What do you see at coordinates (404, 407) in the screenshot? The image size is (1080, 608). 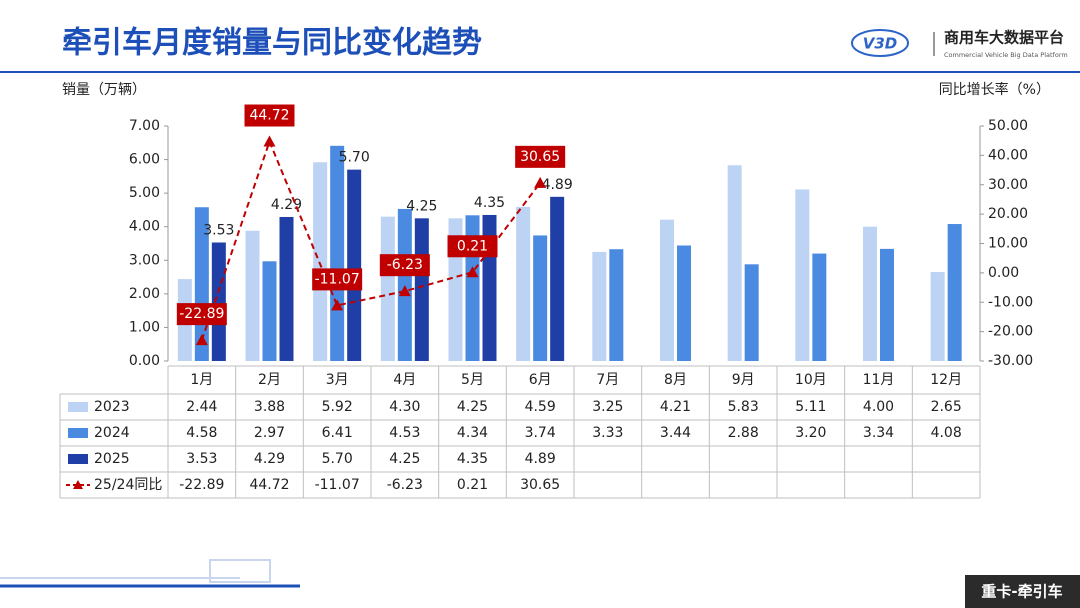 I see `table-cell: 4.30` at bounding box center [404, 407].